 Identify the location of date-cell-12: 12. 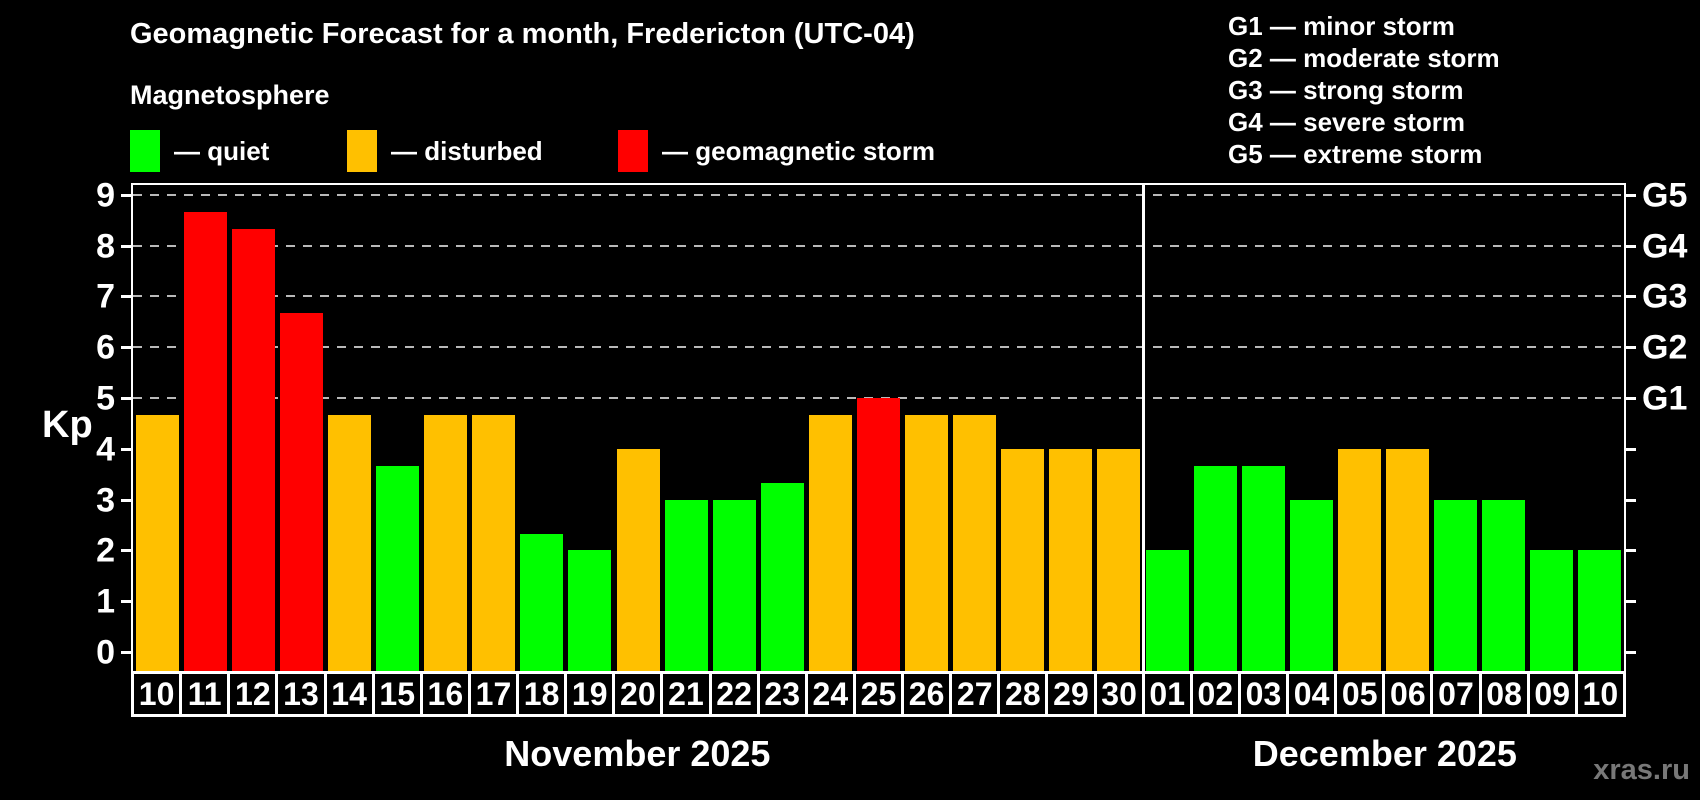
(253, 694).